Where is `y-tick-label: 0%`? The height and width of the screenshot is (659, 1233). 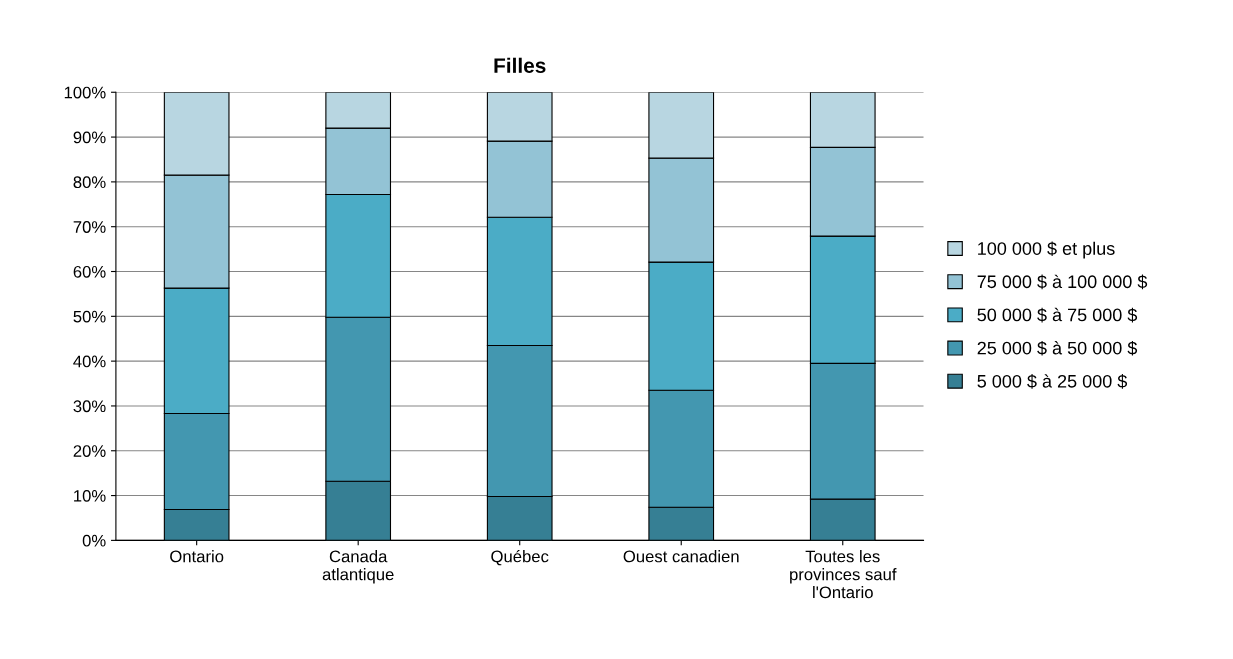
y-tick-label: 0% is located at coordinates (94, 540).